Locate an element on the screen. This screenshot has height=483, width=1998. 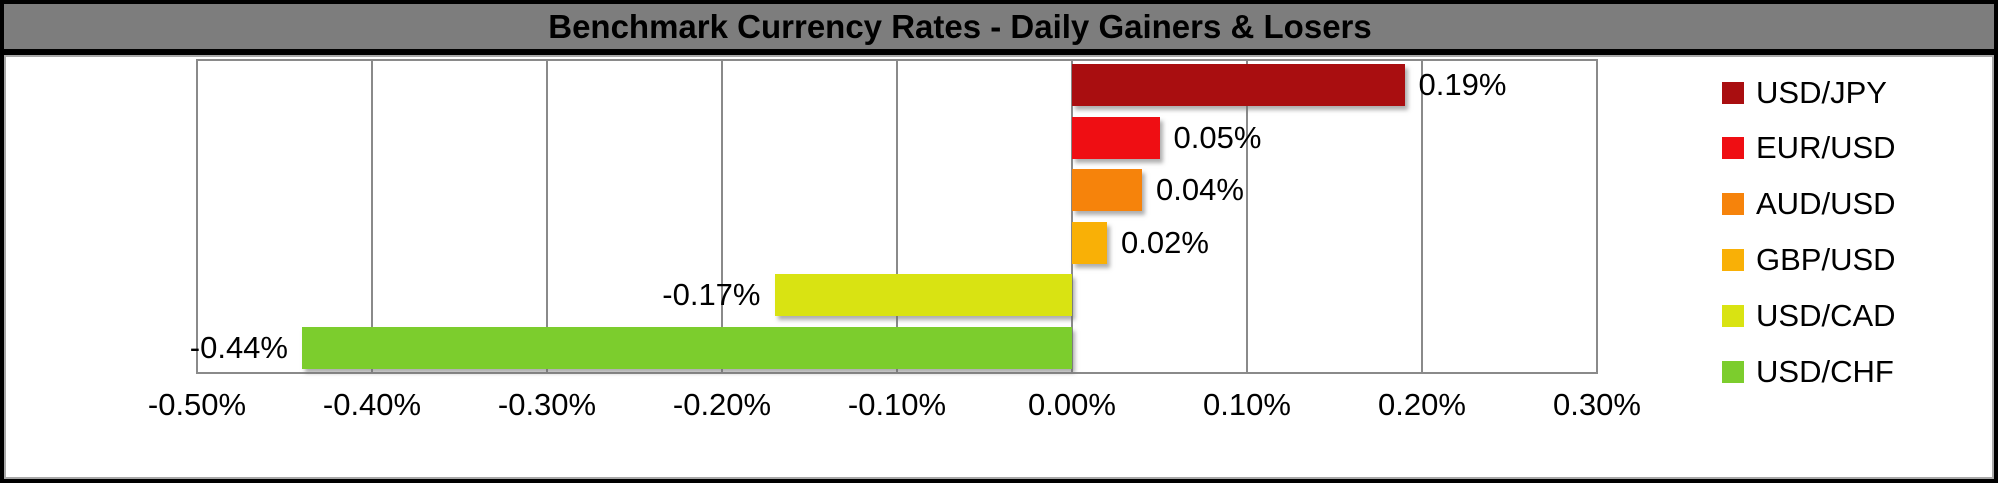
legend-item-aud-usd: AUD/USD is located at coordinates (1809, 204).